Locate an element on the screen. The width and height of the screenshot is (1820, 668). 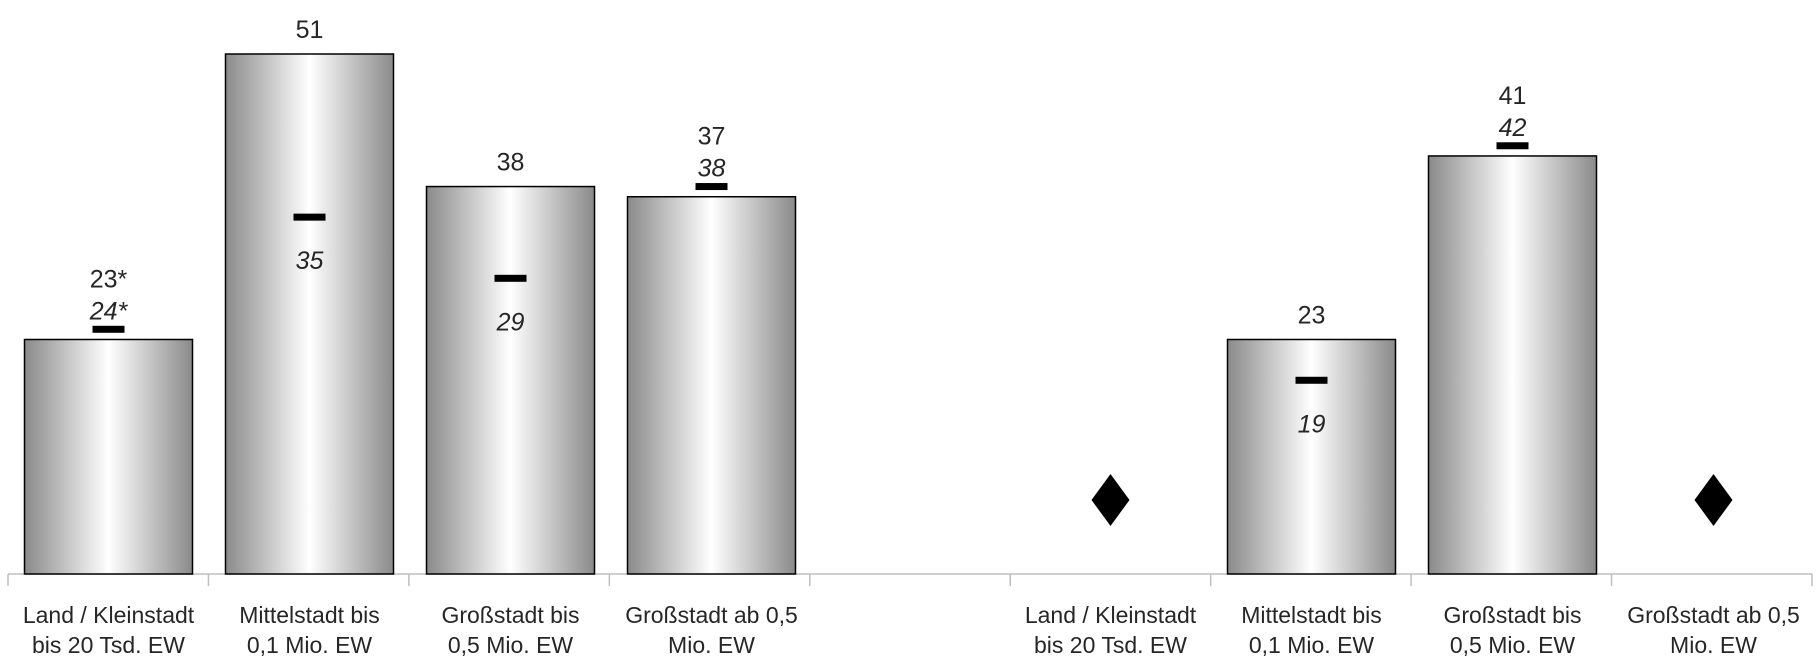
marker-value-label: 29 is located at coordinates (510, 322).